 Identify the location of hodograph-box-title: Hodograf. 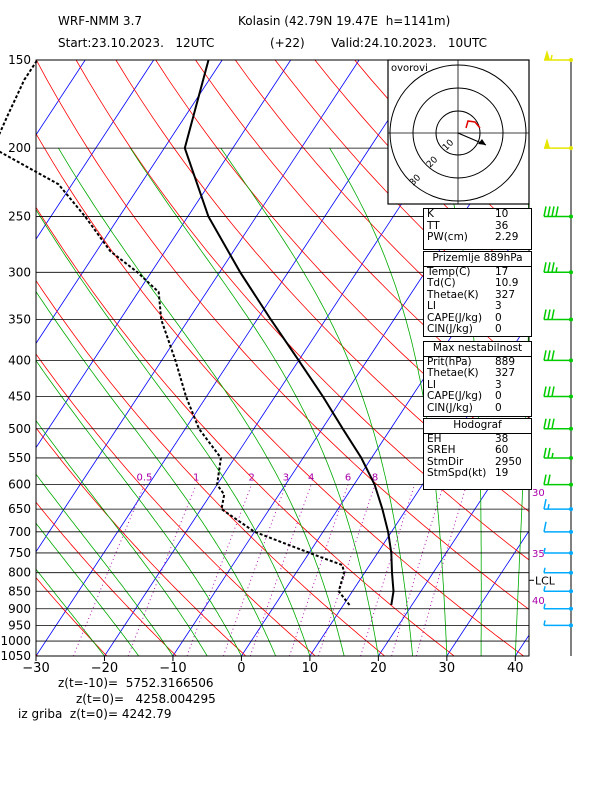
(477, 426).